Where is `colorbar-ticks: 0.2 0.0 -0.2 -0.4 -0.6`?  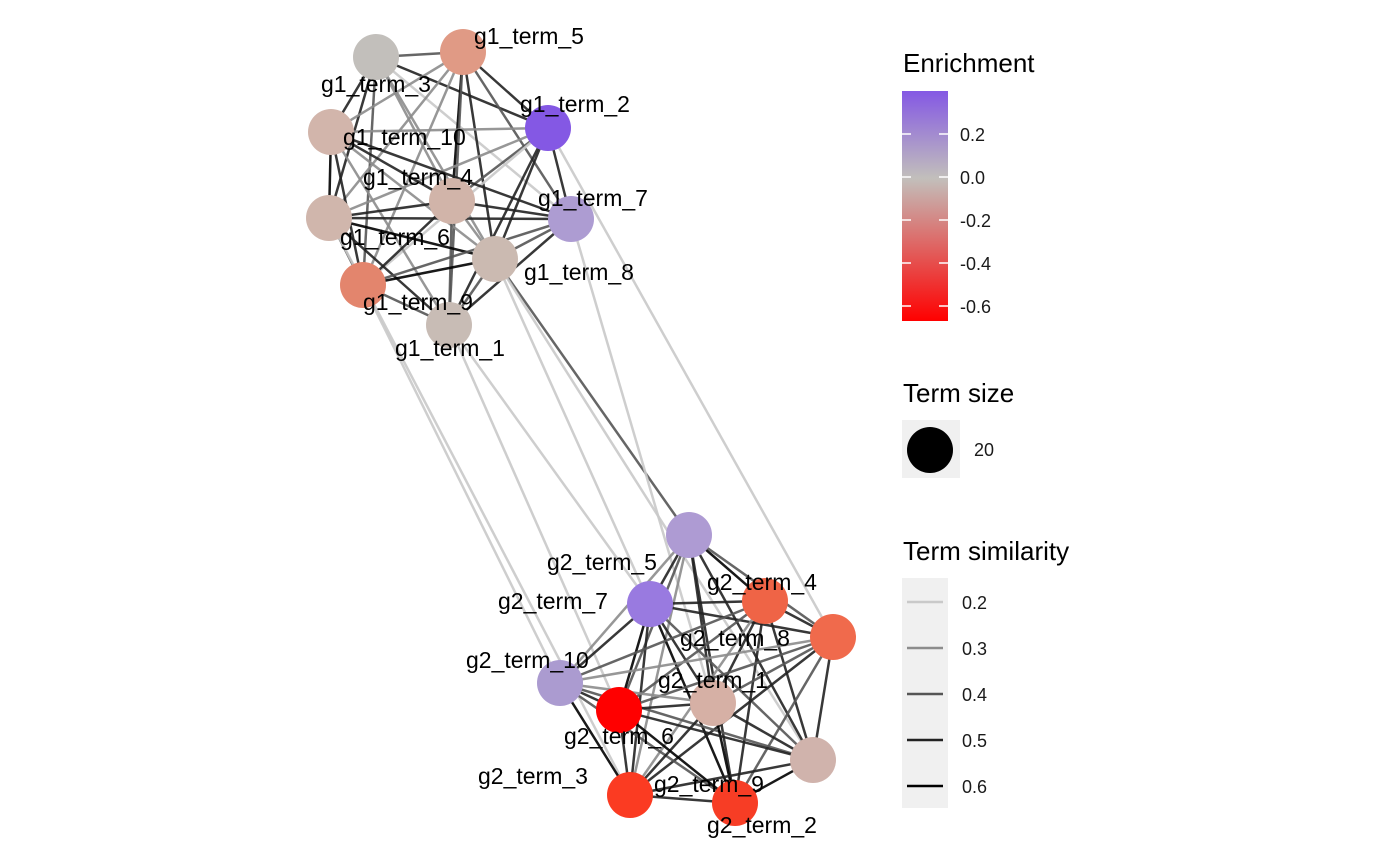
colorbar-ticks: 0.2 0.0 -0.2 -0.4 -0.6 is located at coordinates (946, 221).